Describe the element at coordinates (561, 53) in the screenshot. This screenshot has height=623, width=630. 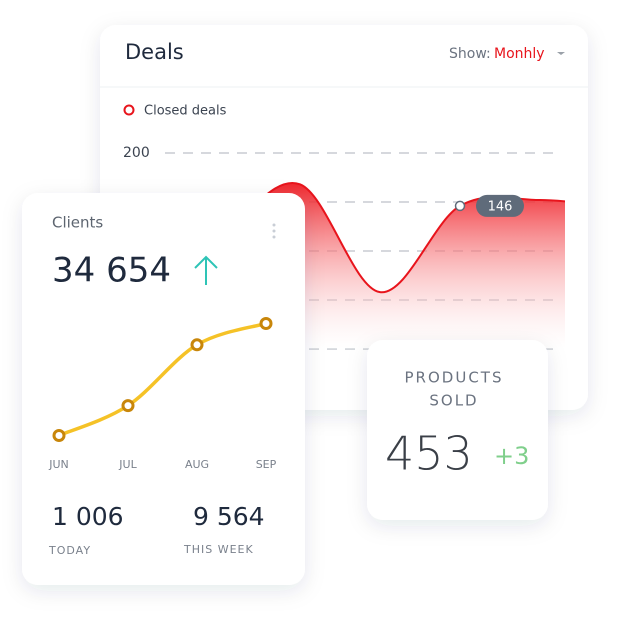
I see `dropdown-caret` at that location.